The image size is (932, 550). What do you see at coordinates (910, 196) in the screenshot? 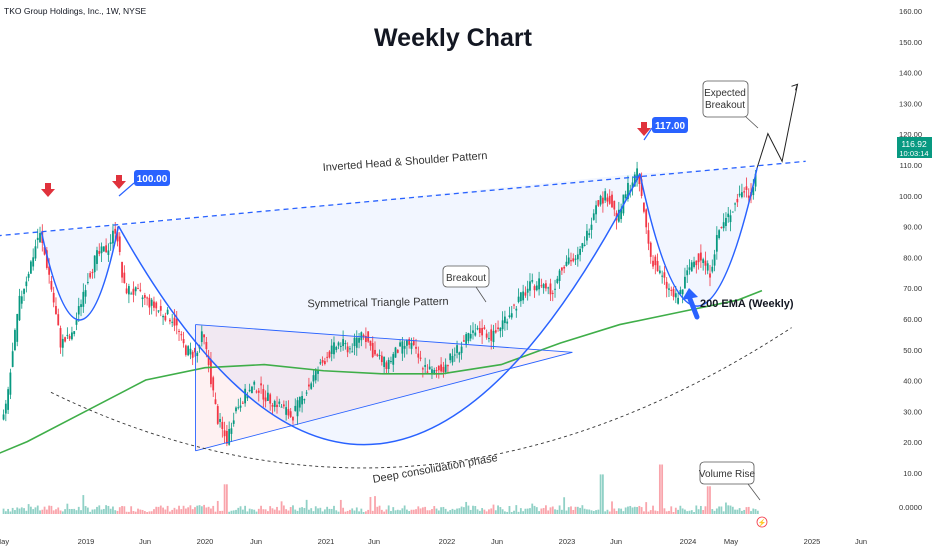
I see `price-tick-label: 100.00` at bounding box center [910, 196].